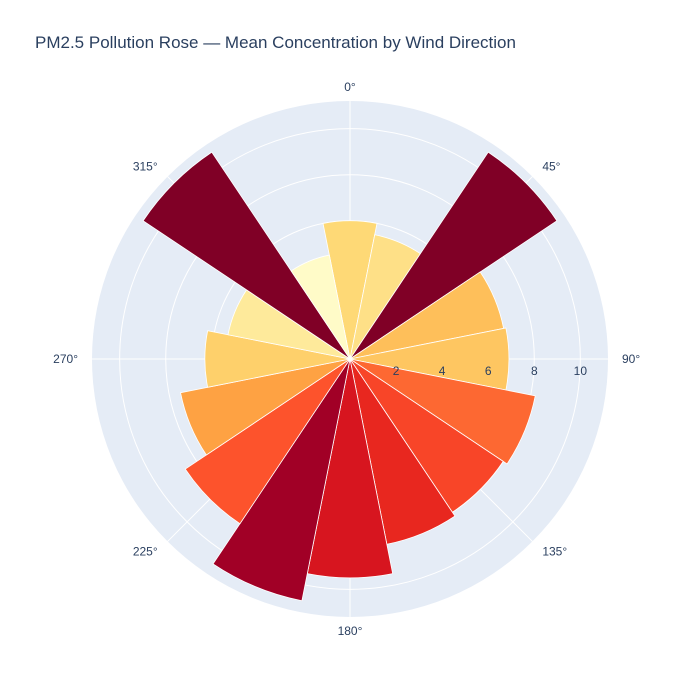 The height and width of the screenshot is (700, 700). What do you see at coordinates (145, 167) in the screenshot?
I see `angular-tick-label: 315°` at bounding box center [145, 167].